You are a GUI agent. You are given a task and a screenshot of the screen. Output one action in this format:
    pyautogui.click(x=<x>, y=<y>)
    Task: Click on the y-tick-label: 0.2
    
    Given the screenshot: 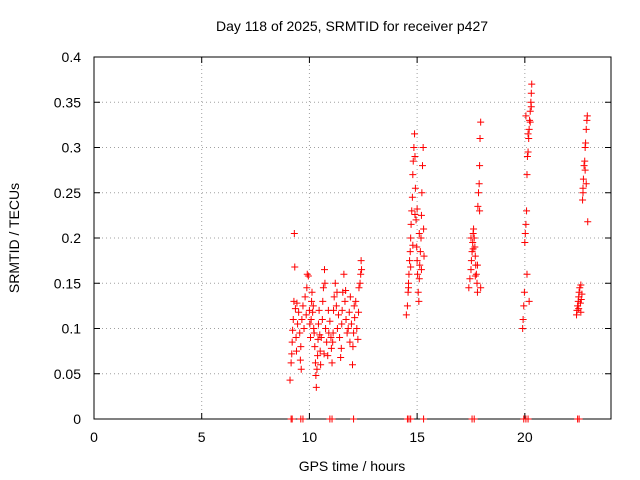 What is the action you would take?
    pyautogui.click(x=72, y=238)
    